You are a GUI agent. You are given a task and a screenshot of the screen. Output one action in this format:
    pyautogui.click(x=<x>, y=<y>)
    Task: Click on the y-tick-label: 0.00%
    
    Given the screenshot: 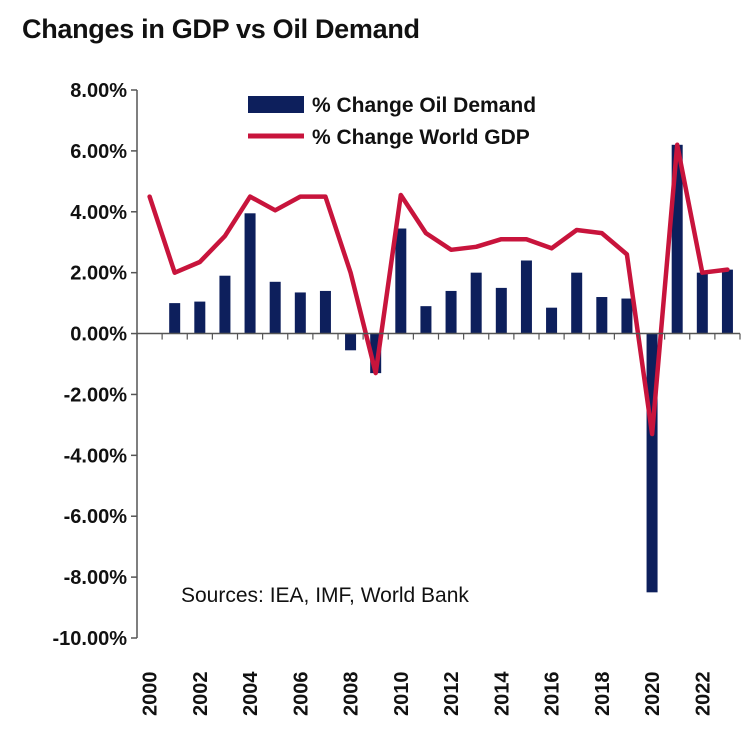 What is the action you would take?
    pyautogui.click(x=98, y=335)
    